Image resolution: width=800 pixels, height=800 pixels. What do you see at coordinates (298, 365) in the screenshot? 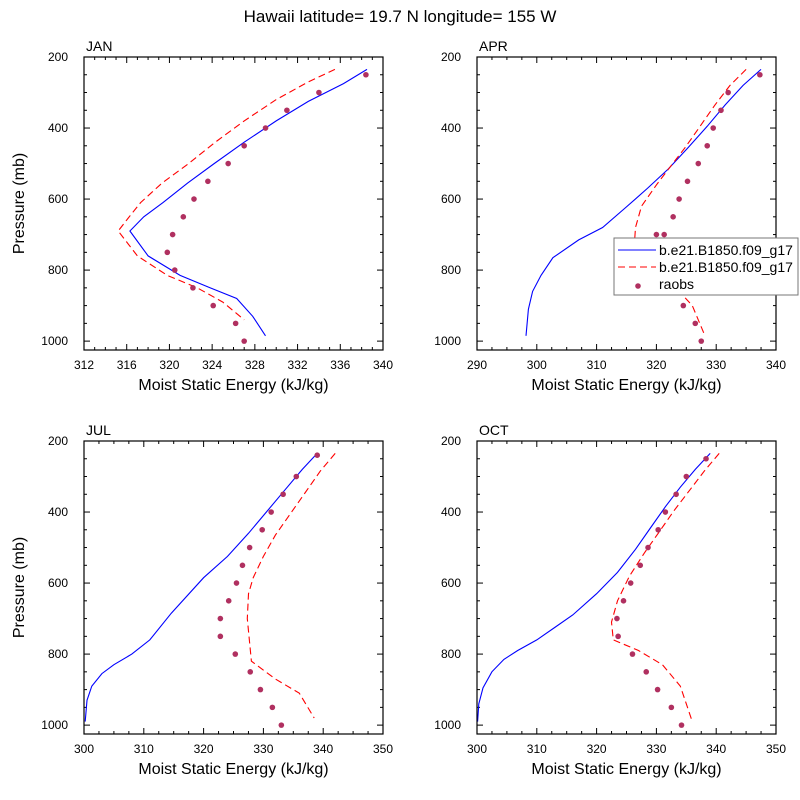
I see `x-tick-label: 332` at bounding box center [298, 365].